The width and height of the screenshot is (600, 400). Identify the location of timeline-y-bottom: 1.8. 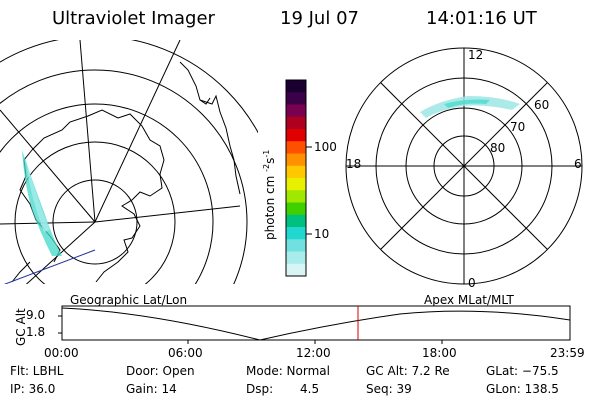
(36, 332).